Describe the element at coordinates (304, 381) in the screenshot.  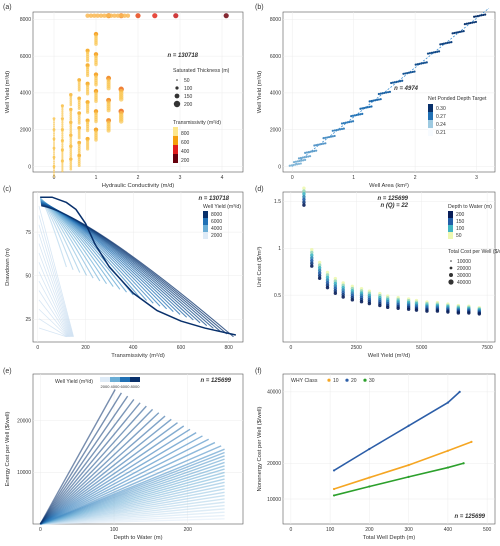
I see `legend-title: WHY Class` at that location.